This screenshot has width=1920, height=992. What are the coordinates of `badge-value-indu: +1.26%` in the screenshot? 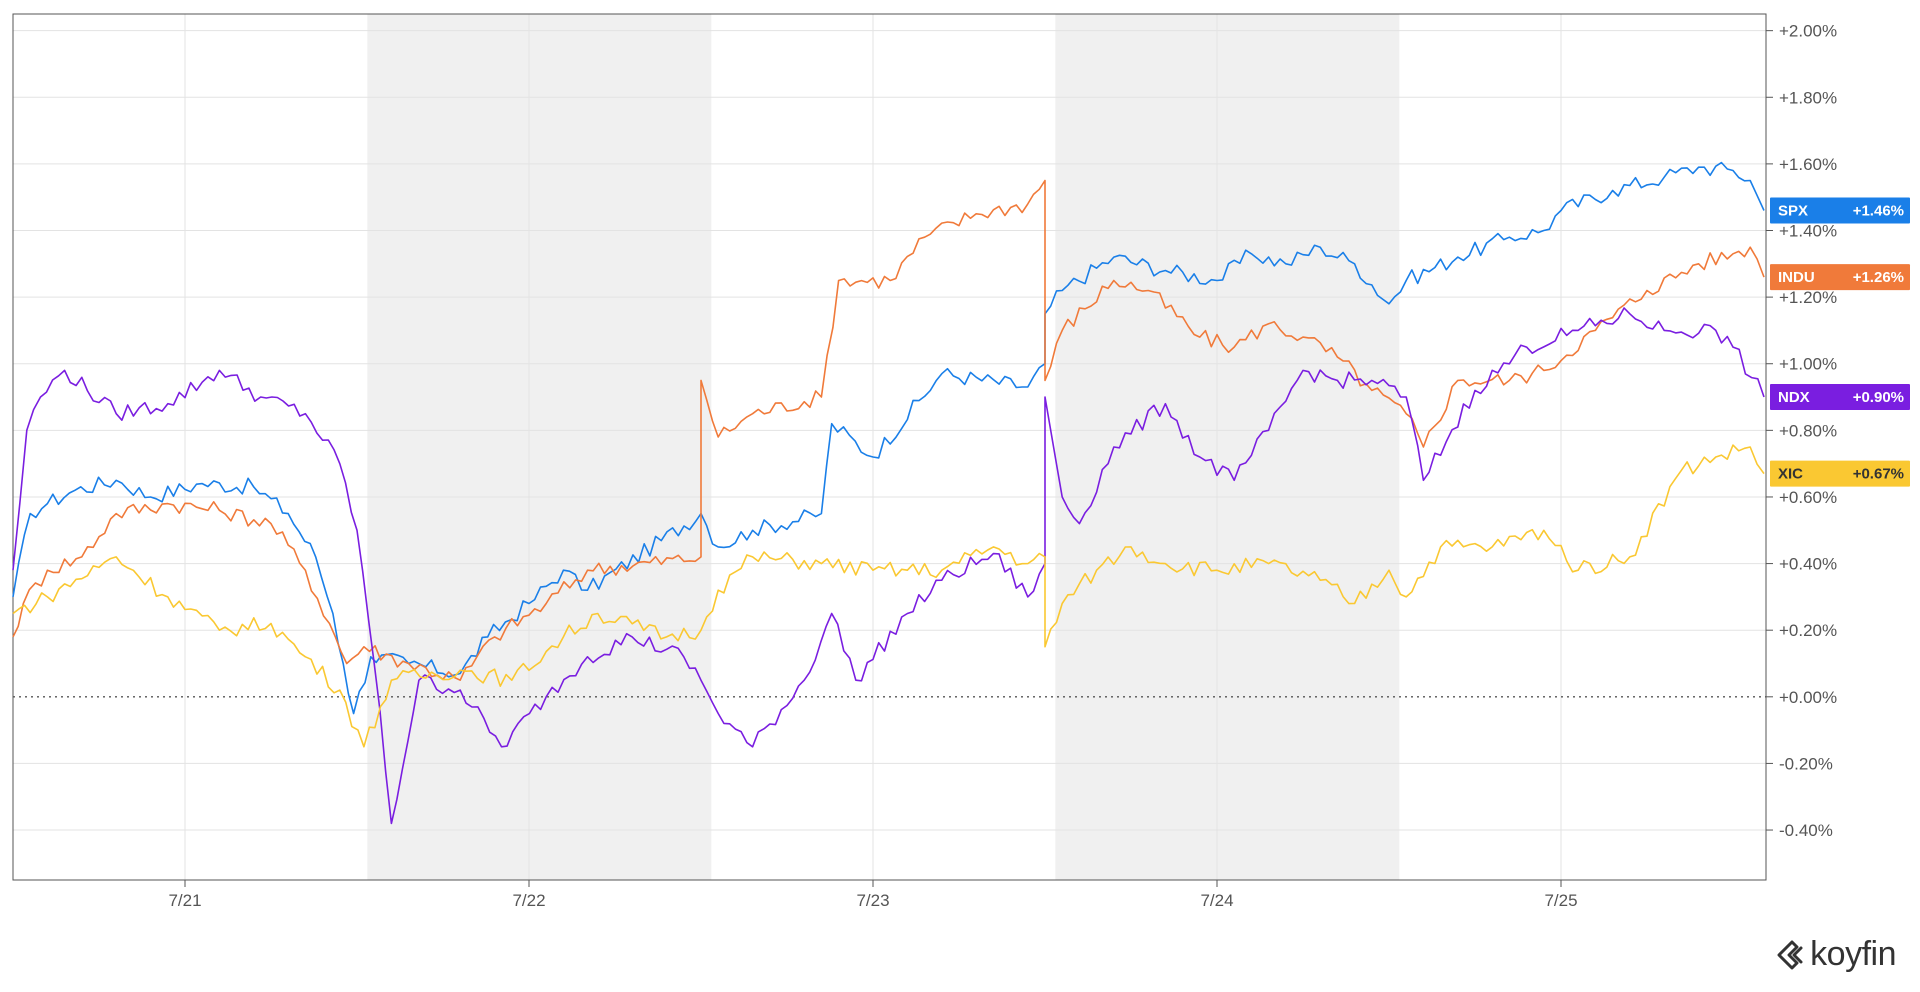 It's located at (1878, 277).